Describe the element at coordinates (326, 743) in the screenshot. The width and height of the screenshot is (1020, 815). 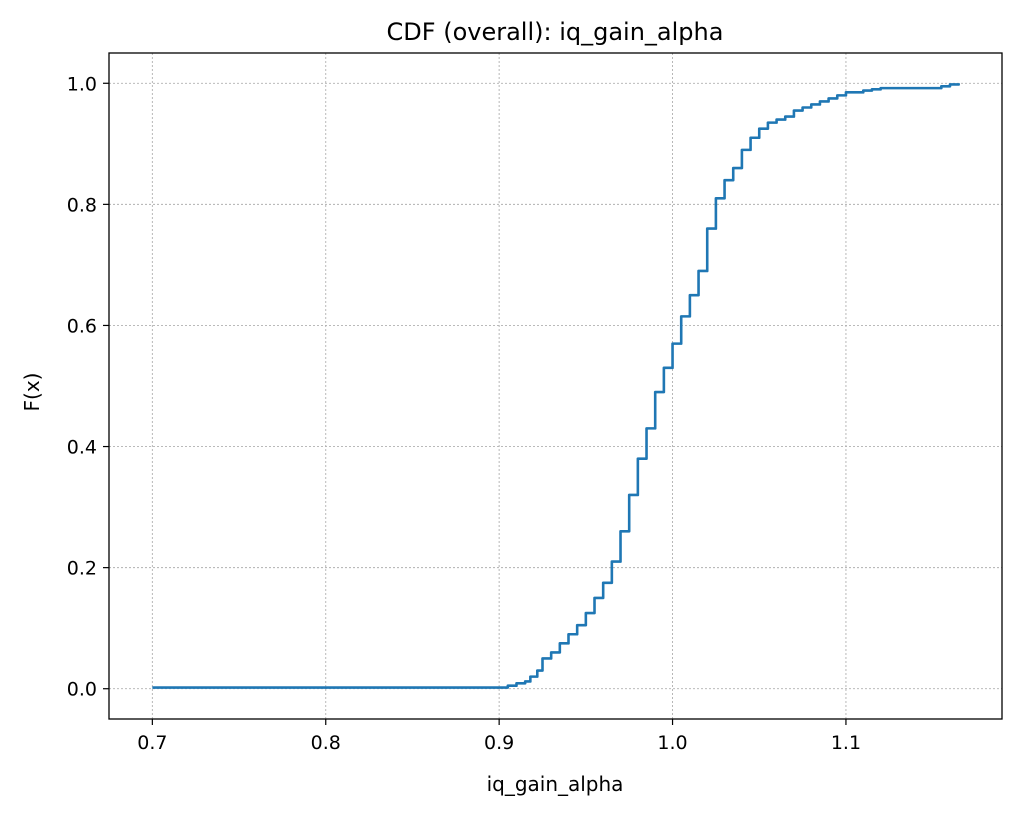
I see `x-tick-label: 0.8` at that location.